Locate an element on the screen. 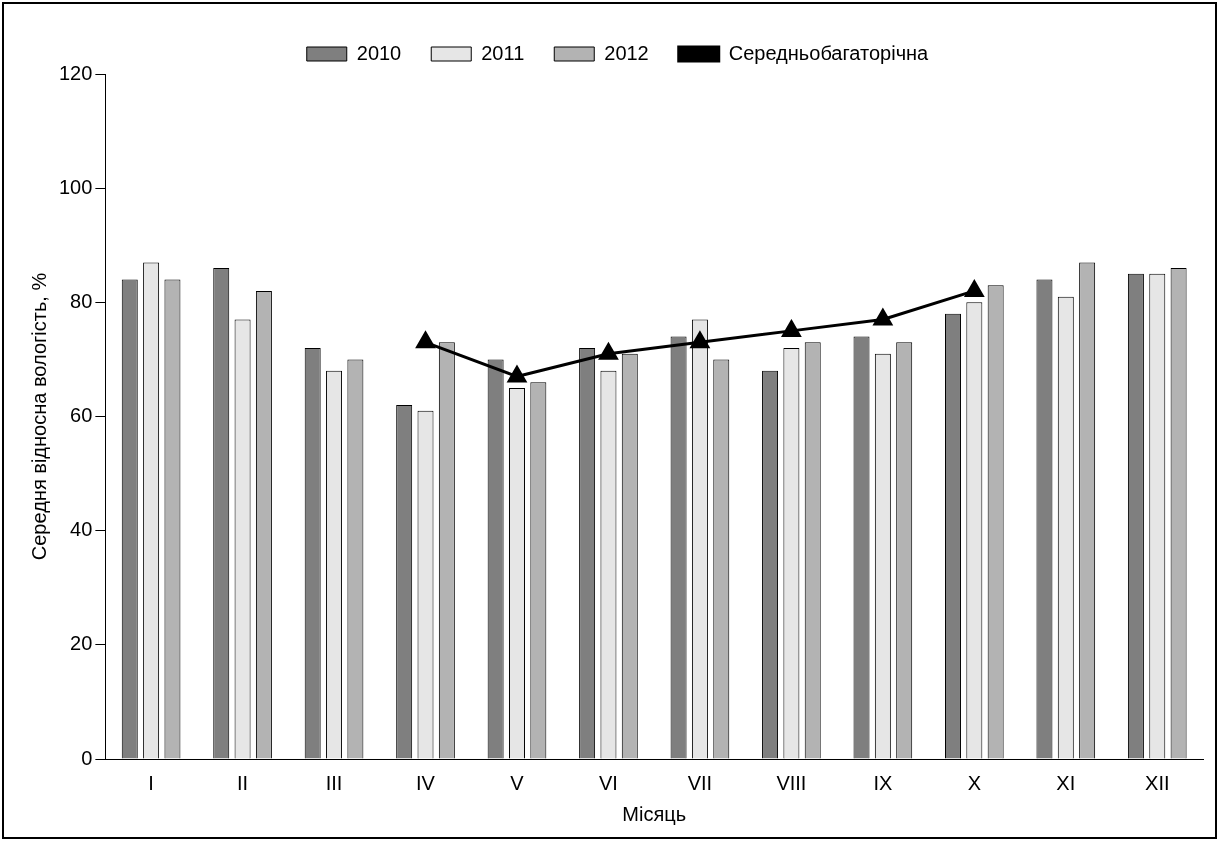 Image resolution: width=1221 pixels, height=843 pixels. y-tick-label: 120 is located at coordinates (75, 72).